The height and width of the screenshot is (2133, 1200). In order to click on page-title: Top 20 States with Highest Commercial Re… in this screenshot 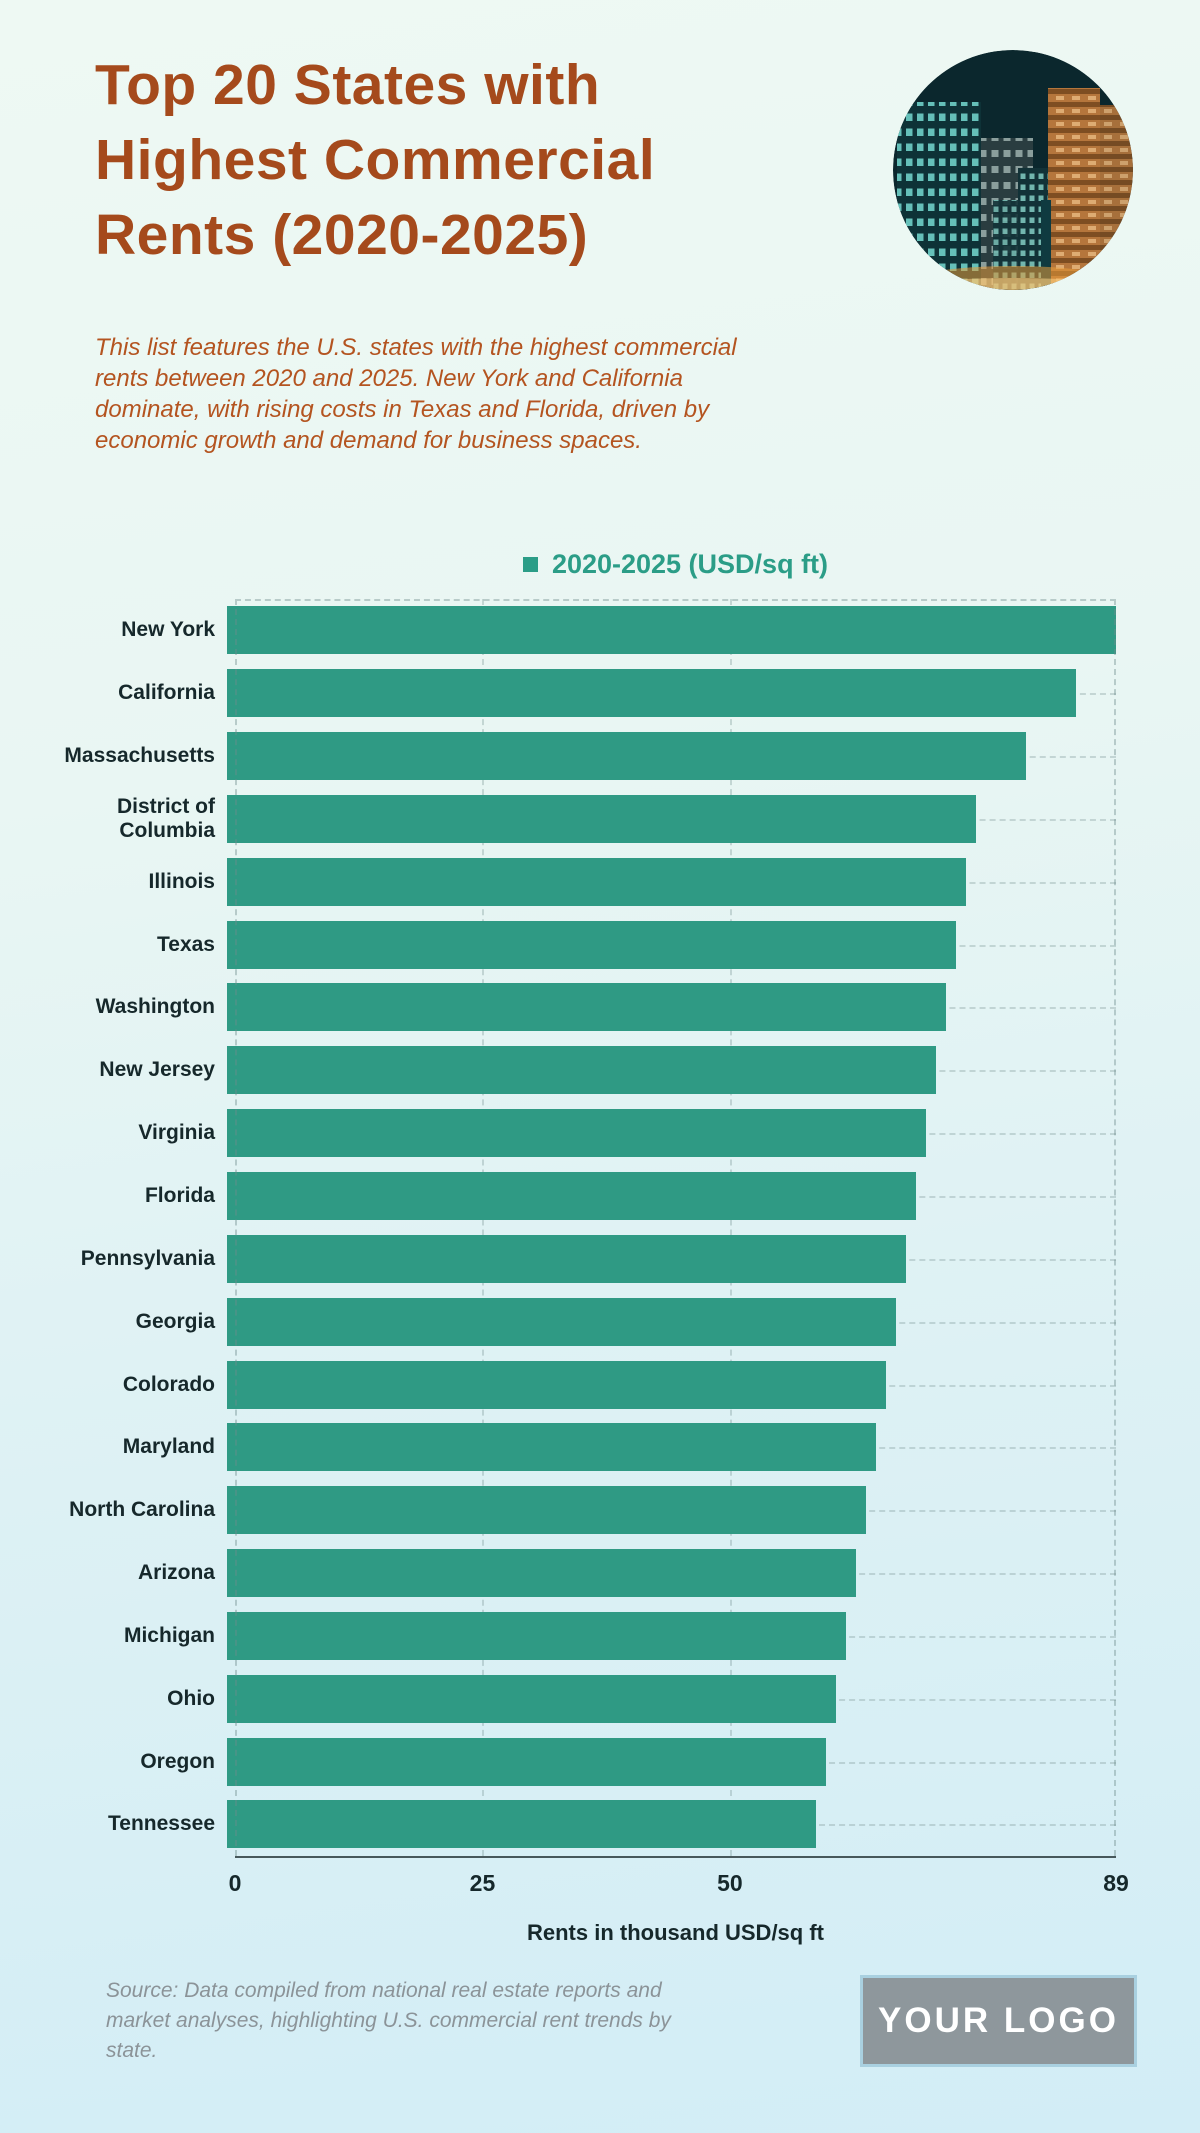, I will do `click(375, 160)`.